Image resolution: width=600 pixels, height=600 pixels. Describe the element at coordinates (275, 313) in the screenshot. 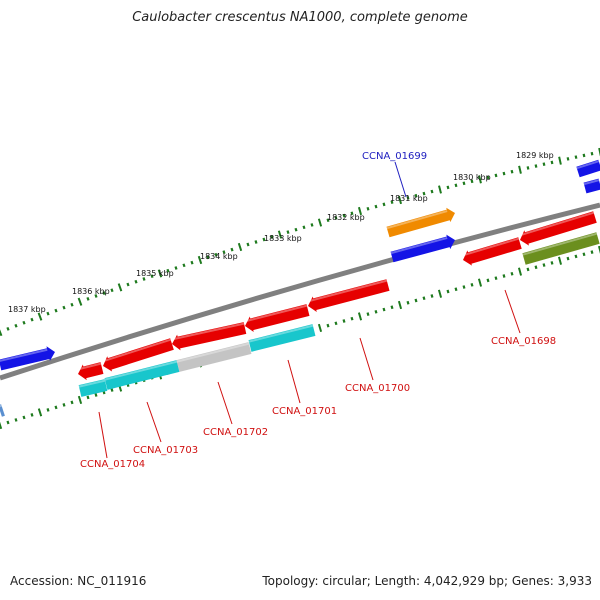

I see `gene-ccna-01701-sheen` at that location.